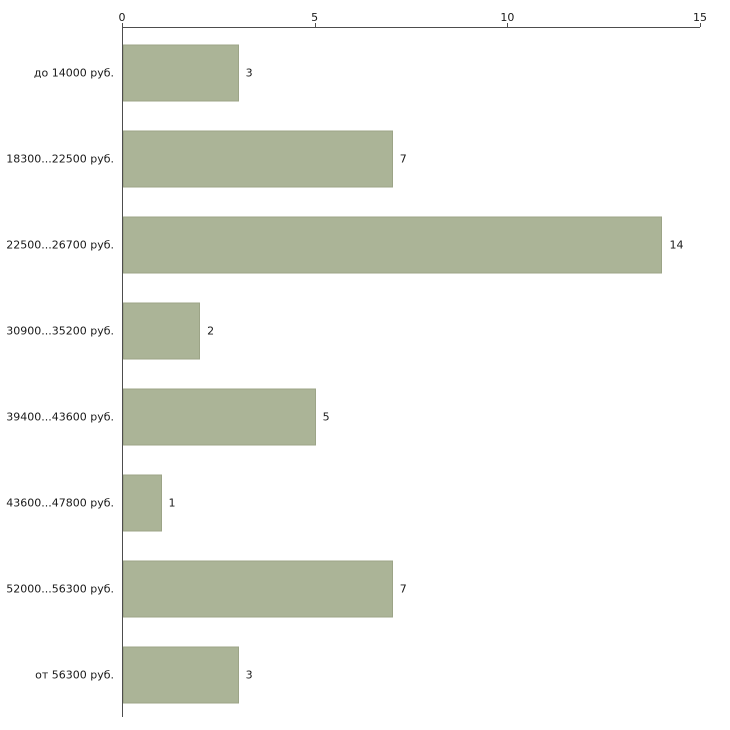 This screenshot has height=730, width=730. I want to click on category-label: 18300...22500 руб., so click(60, 159).